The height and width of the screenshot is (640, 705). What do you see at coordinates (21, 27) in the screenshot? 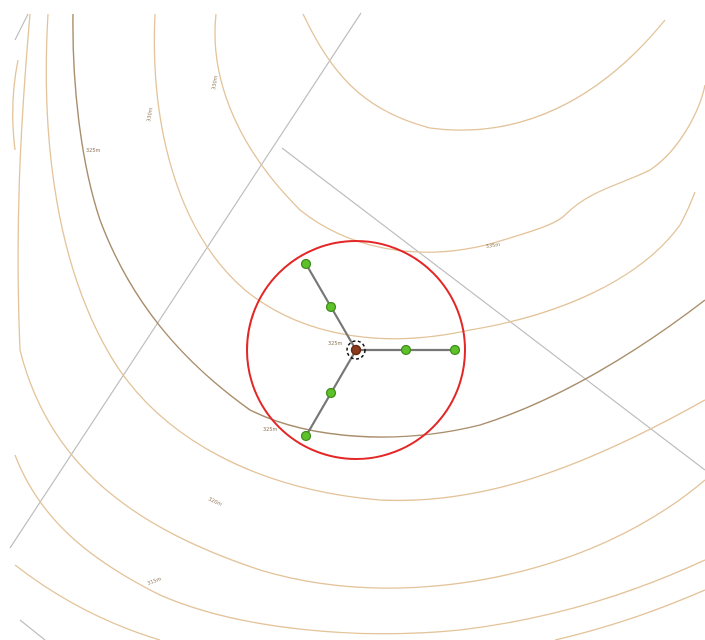
I see `road-edge-top-left` at bounding box center [21, 27].